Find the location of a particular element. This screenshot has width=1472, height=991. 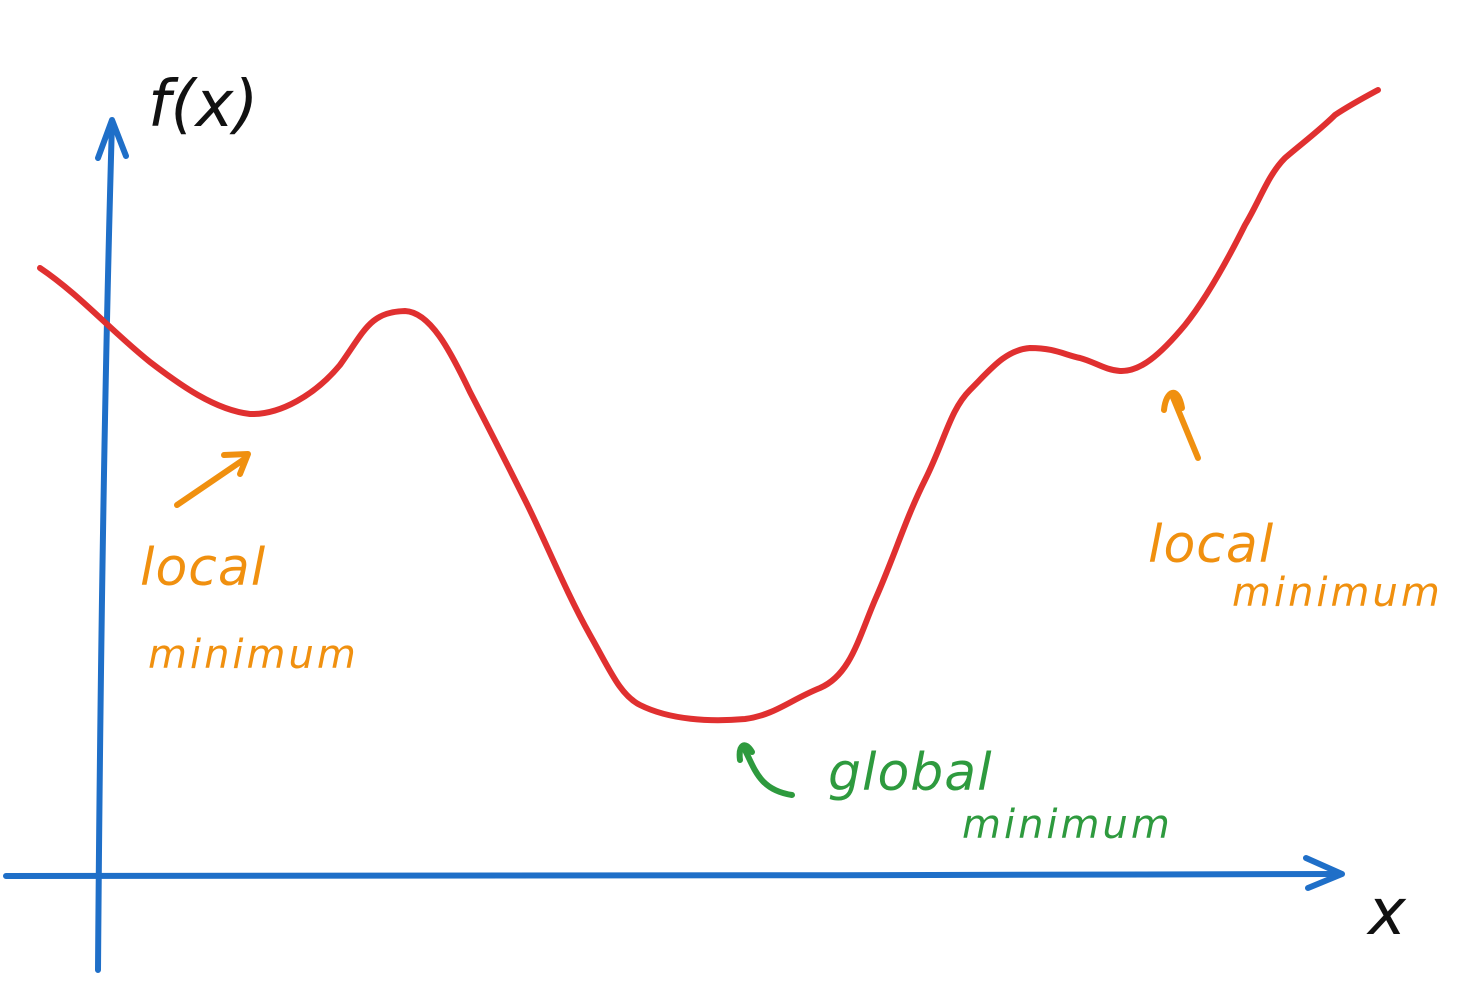

left-annotation-line2: minimum is located at coordinates (253, 655).